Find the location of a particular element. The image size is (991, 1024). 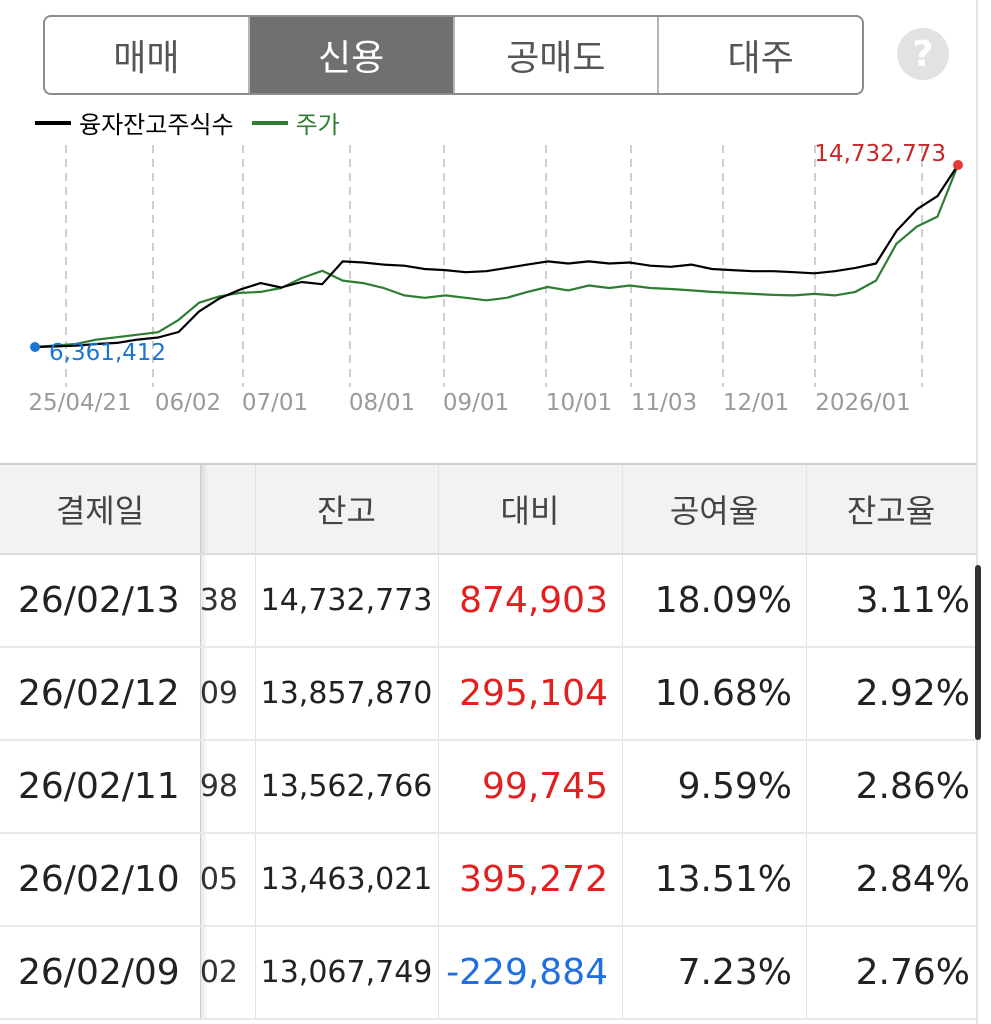

tab-short-selling: 공매도 is located at coordinates (557, 55).